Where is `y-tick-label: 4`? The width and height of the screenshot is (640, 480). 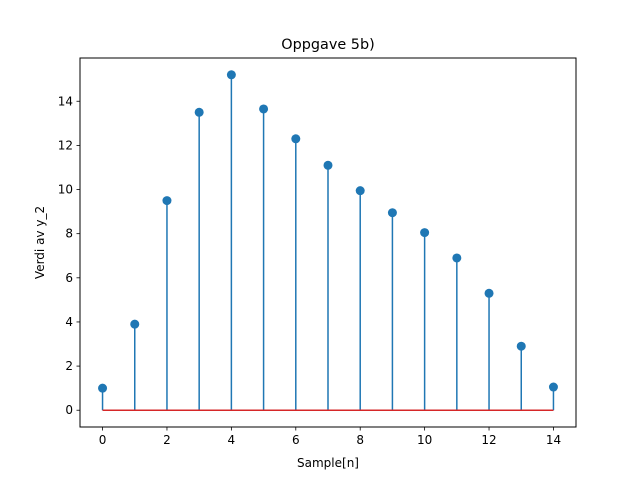
y-tick-label: 4 is located at coordinates (69, 322).